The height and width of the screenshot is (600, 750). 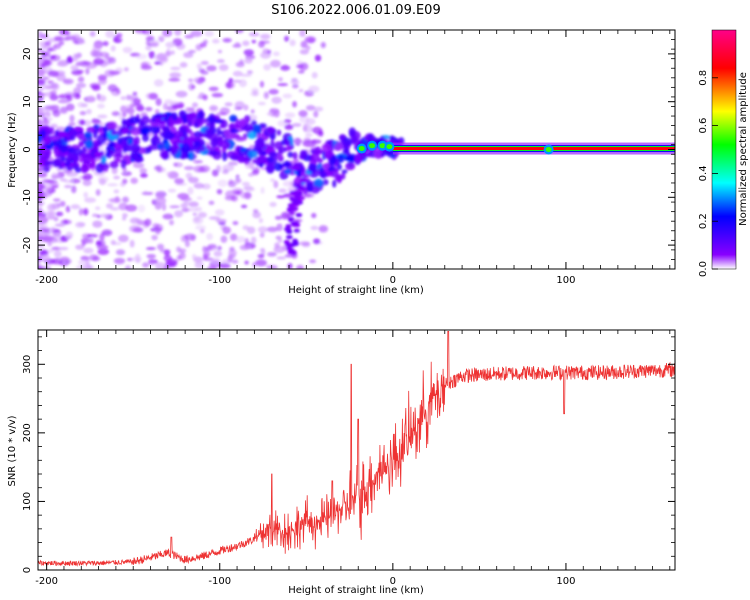 What do you see at coordinates (27, 245) in the screenshot?
I see `spectrogram-ytick-label: -20` at bounding box center [27, 245].